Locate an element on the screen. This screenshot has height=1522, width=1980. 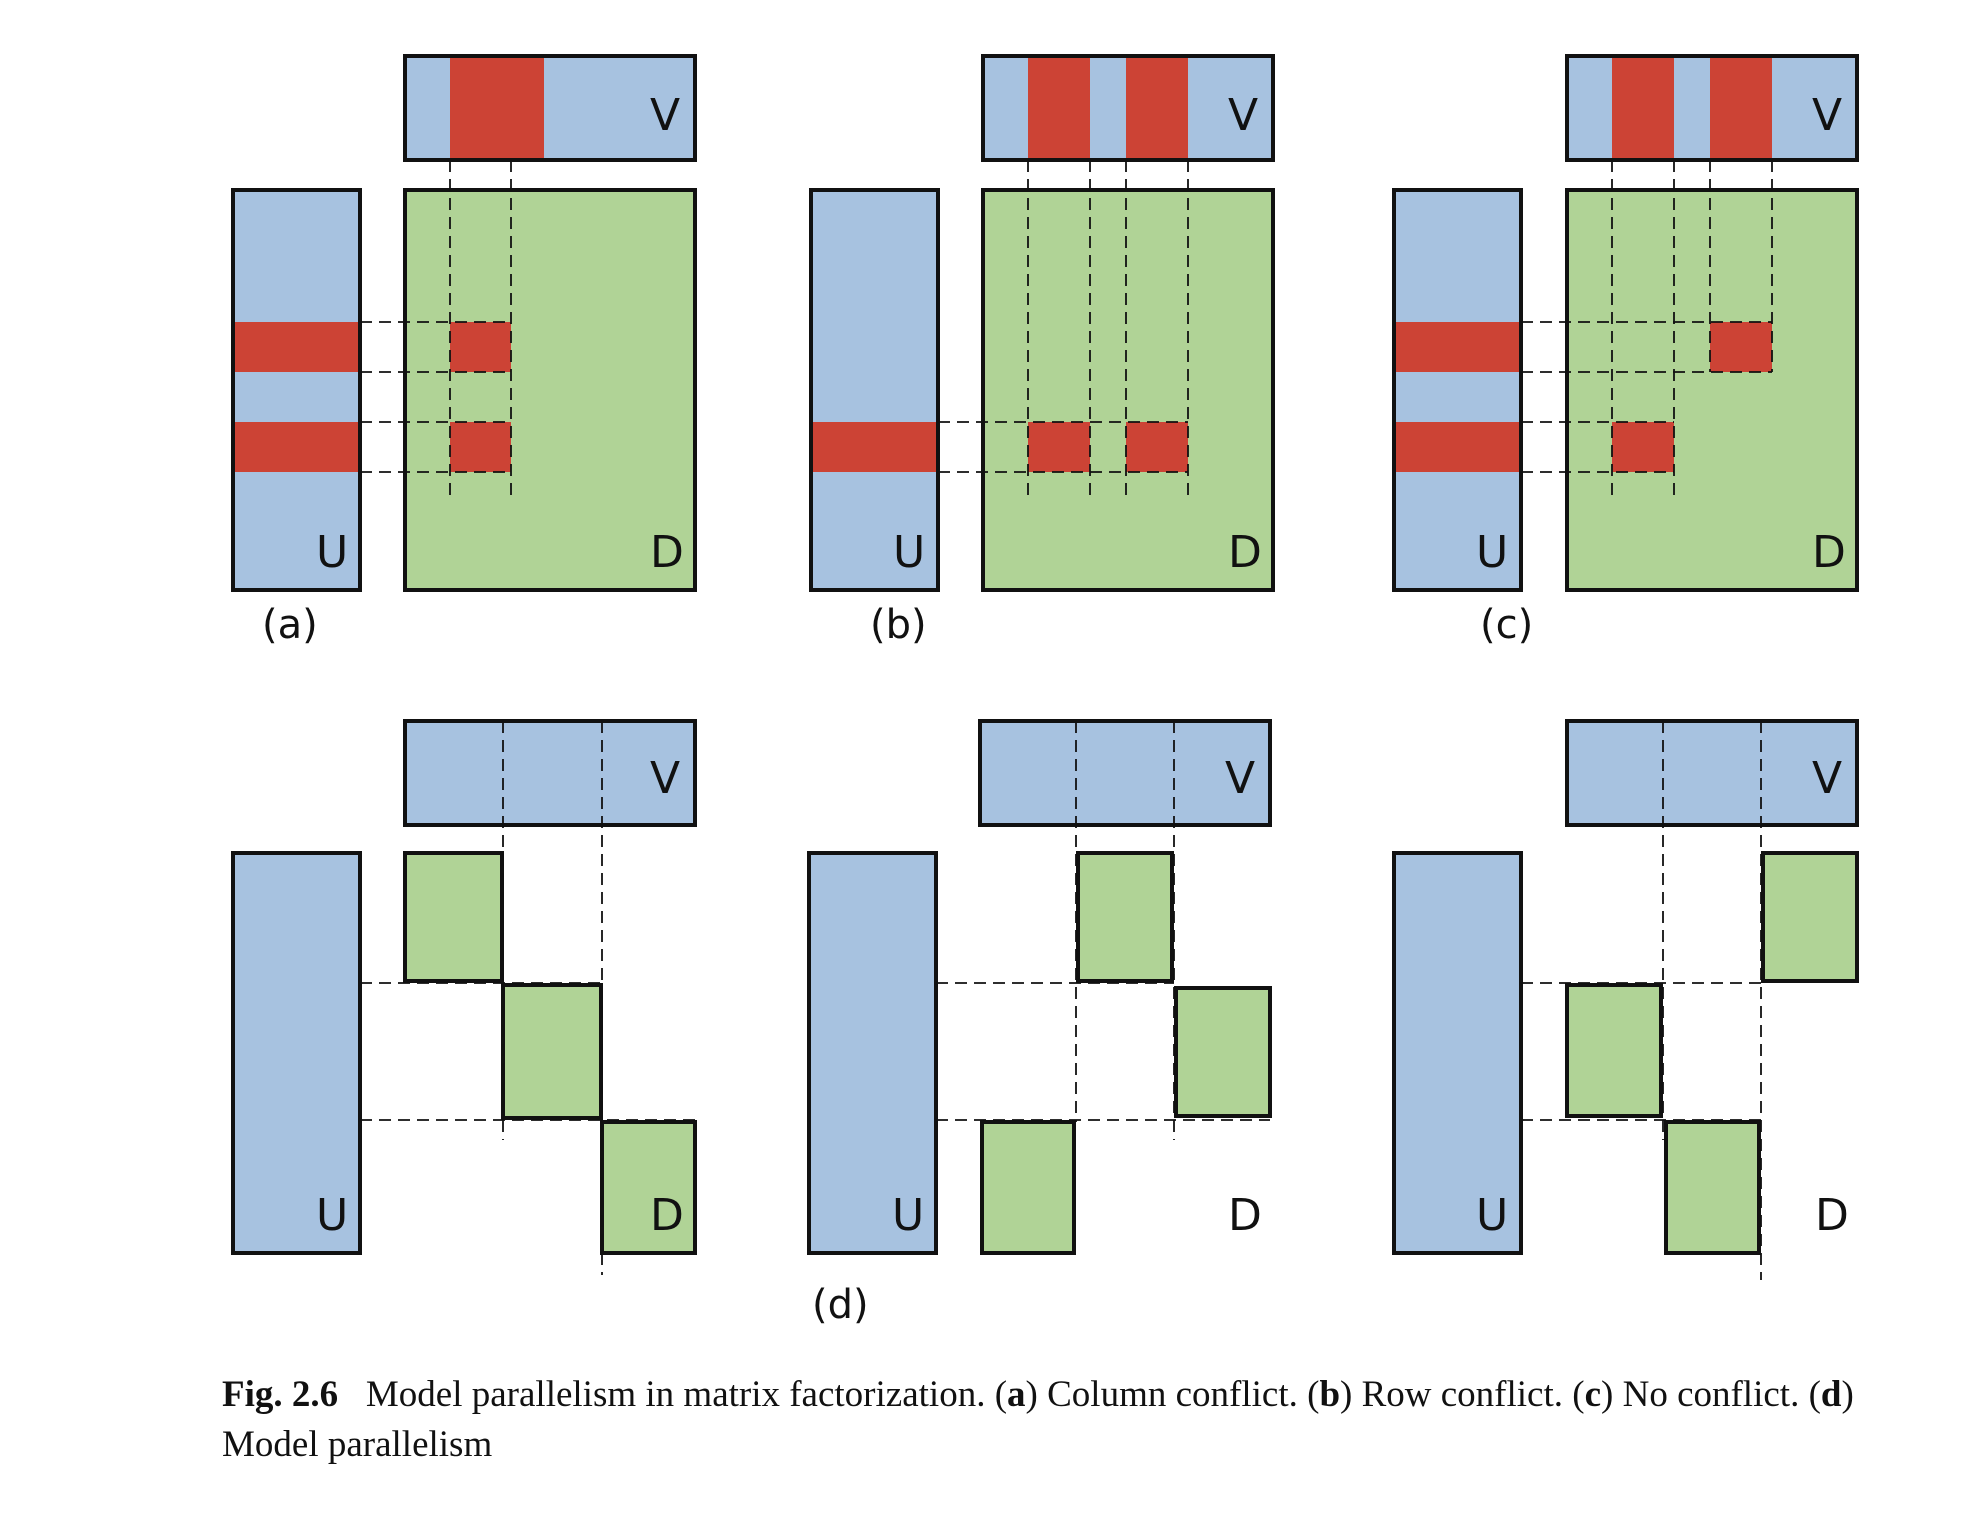
panel-label: (a) is located at coordinates (290, 625).